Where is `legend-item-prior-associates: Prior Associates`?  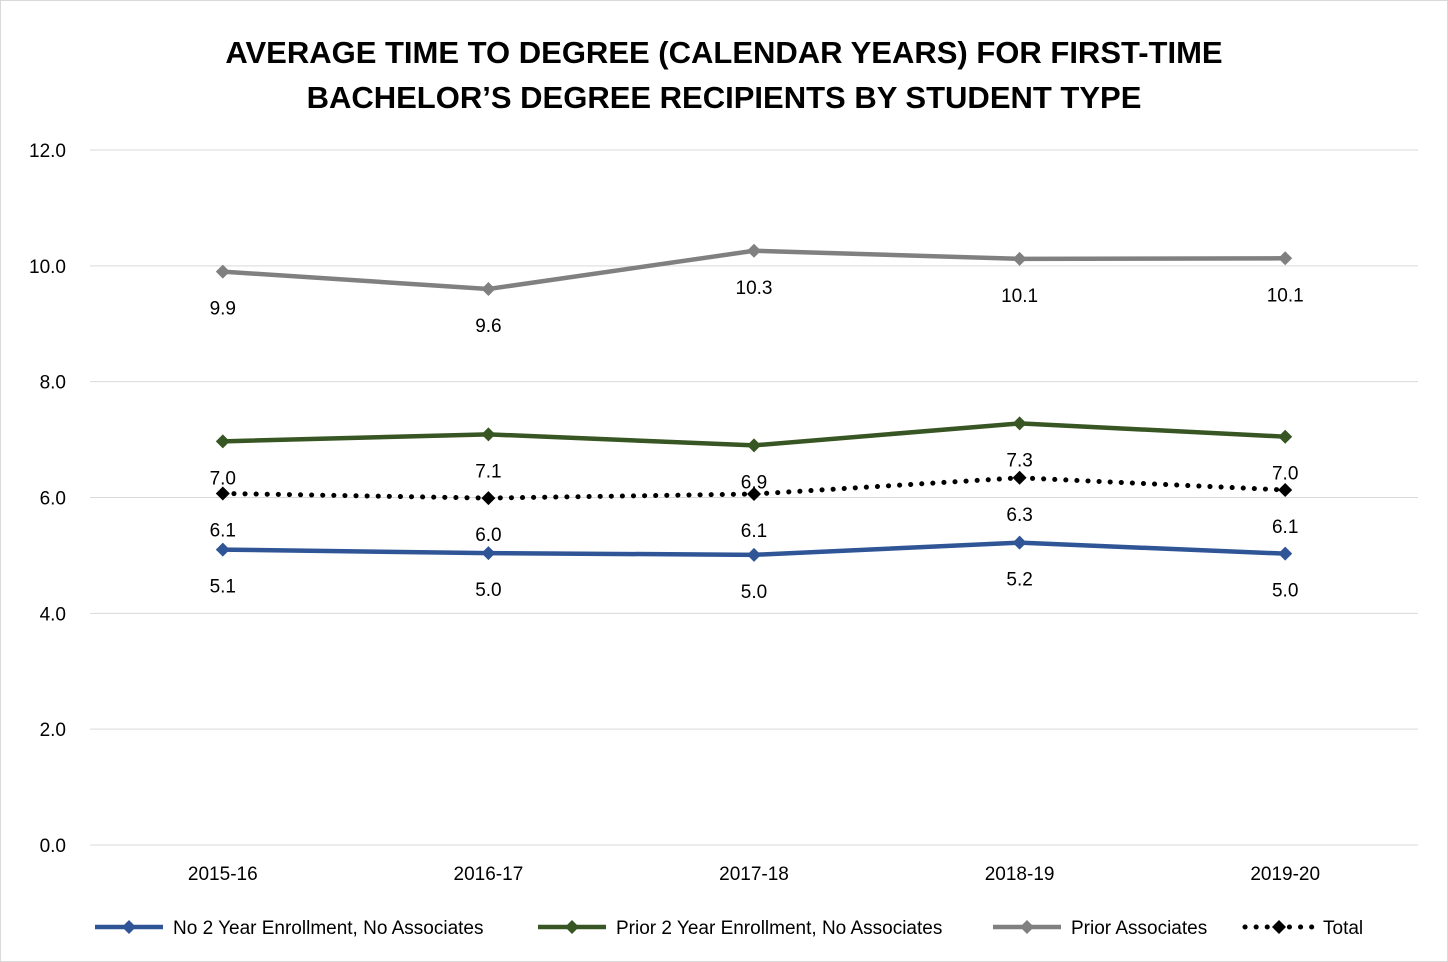 legend-item-prior-associates: Prior Associates is located at coordinates (1100, 928).